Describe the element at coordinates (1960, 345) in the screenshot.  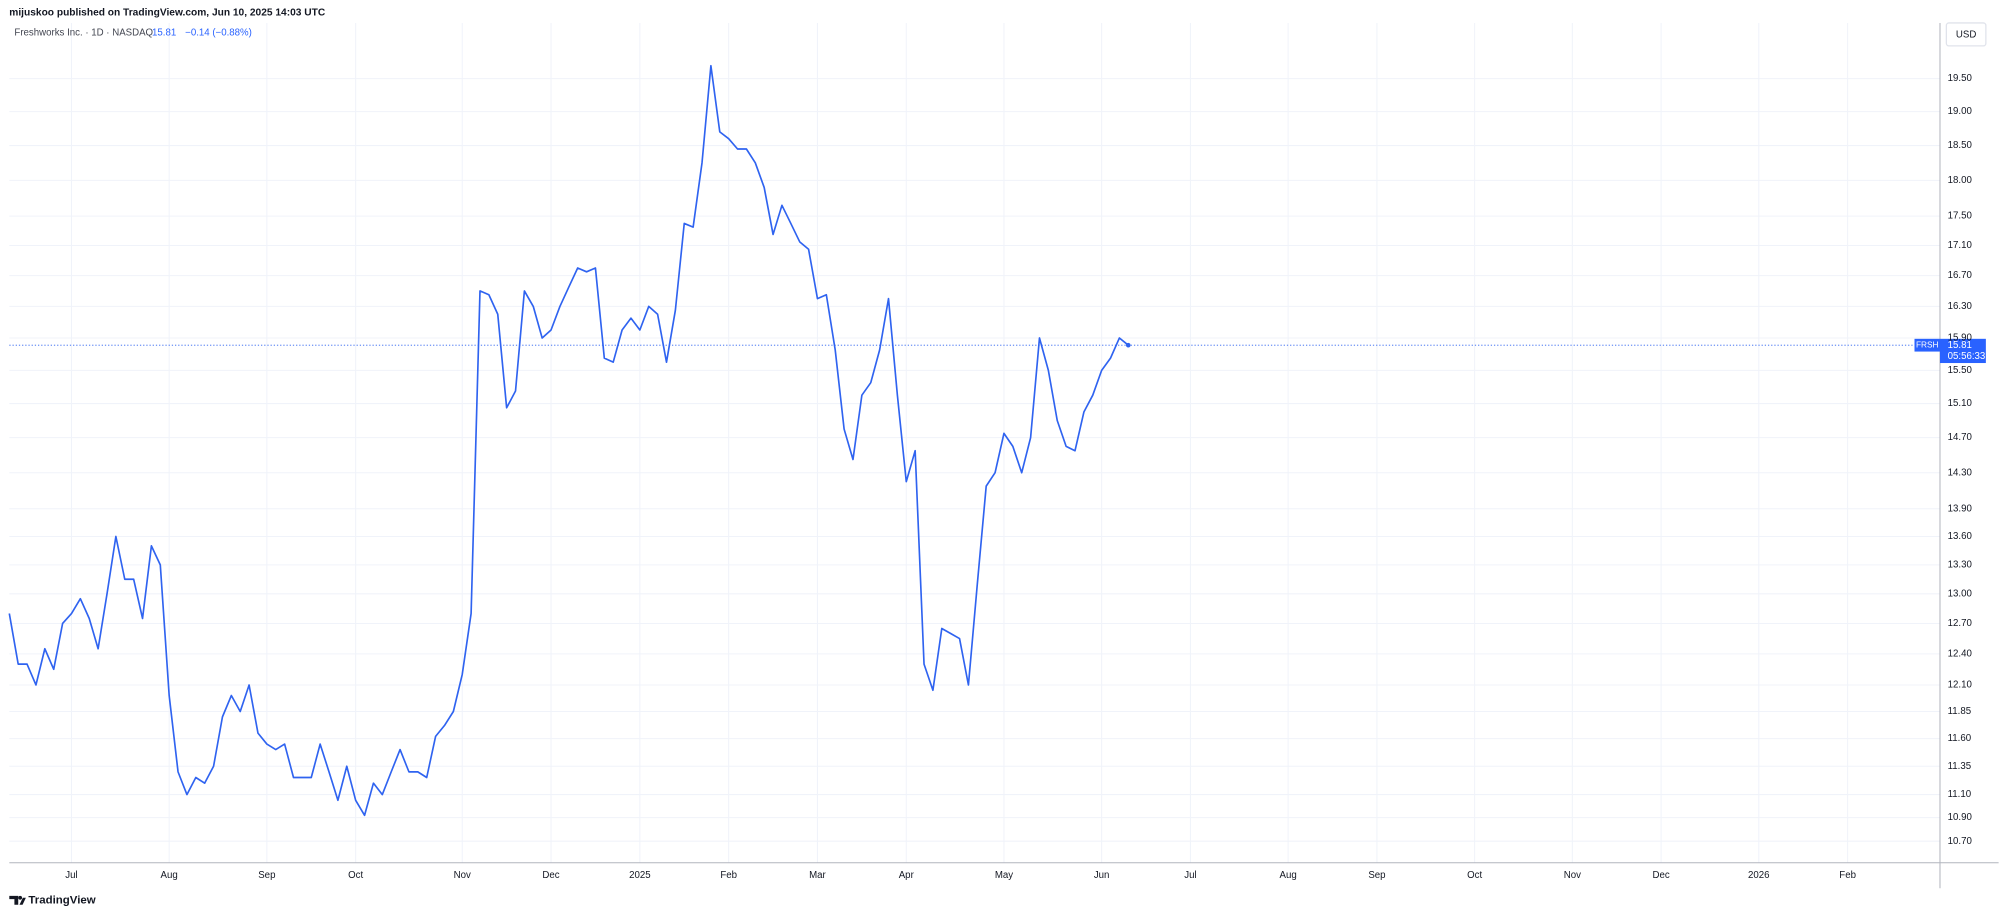
I see `price-badge-label: 15.81` at that location.